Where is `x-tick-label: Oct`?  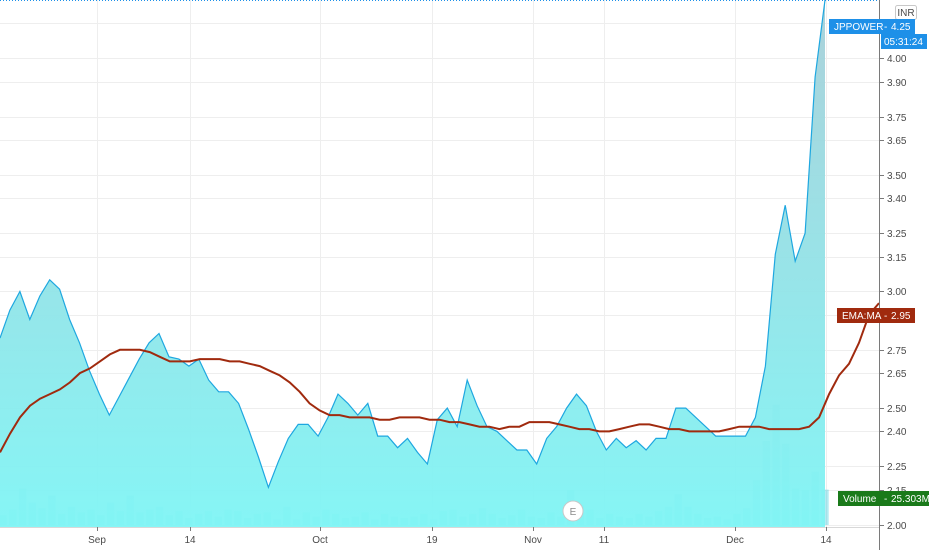
x-tick-label: Oct is located at coordinates (320, 540).